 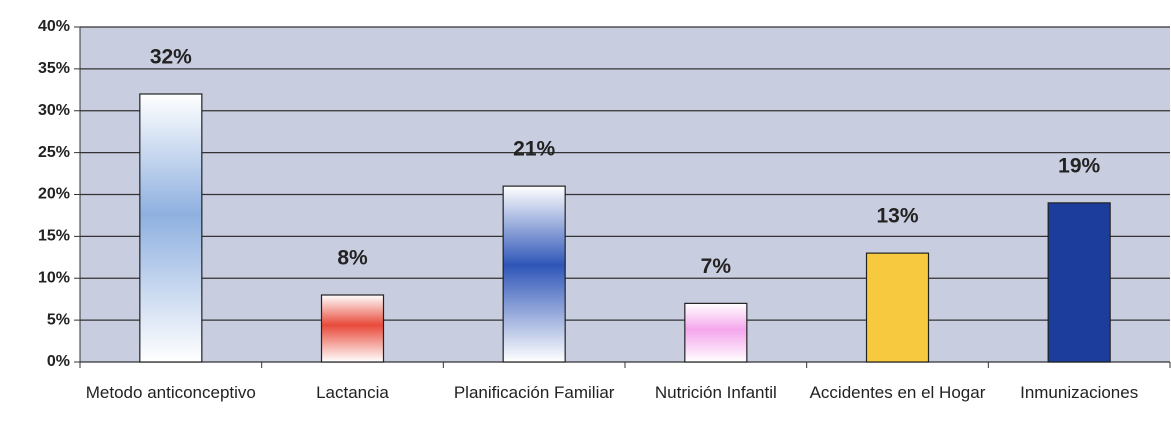 What do you see at coordinates (54, 236) in the screenshot?
I see `y-tick-label: 15%` at bounding box center [54, 236].